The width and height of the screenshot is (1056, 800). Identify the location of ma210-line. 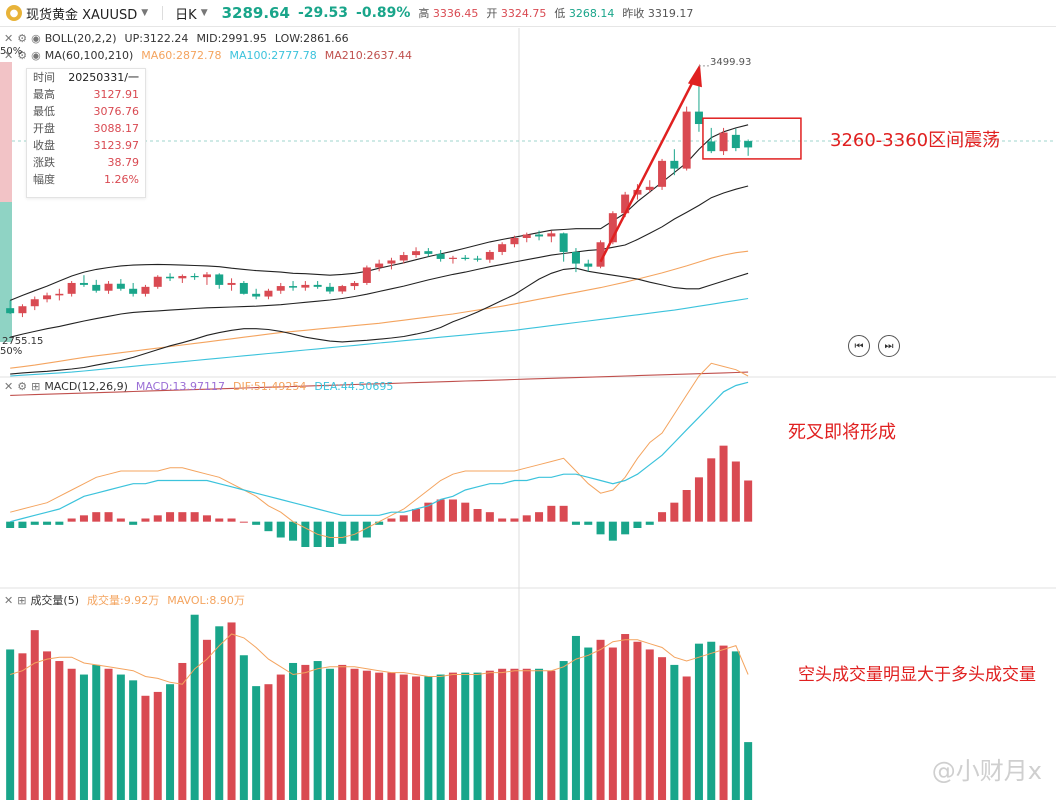
(379, 383).